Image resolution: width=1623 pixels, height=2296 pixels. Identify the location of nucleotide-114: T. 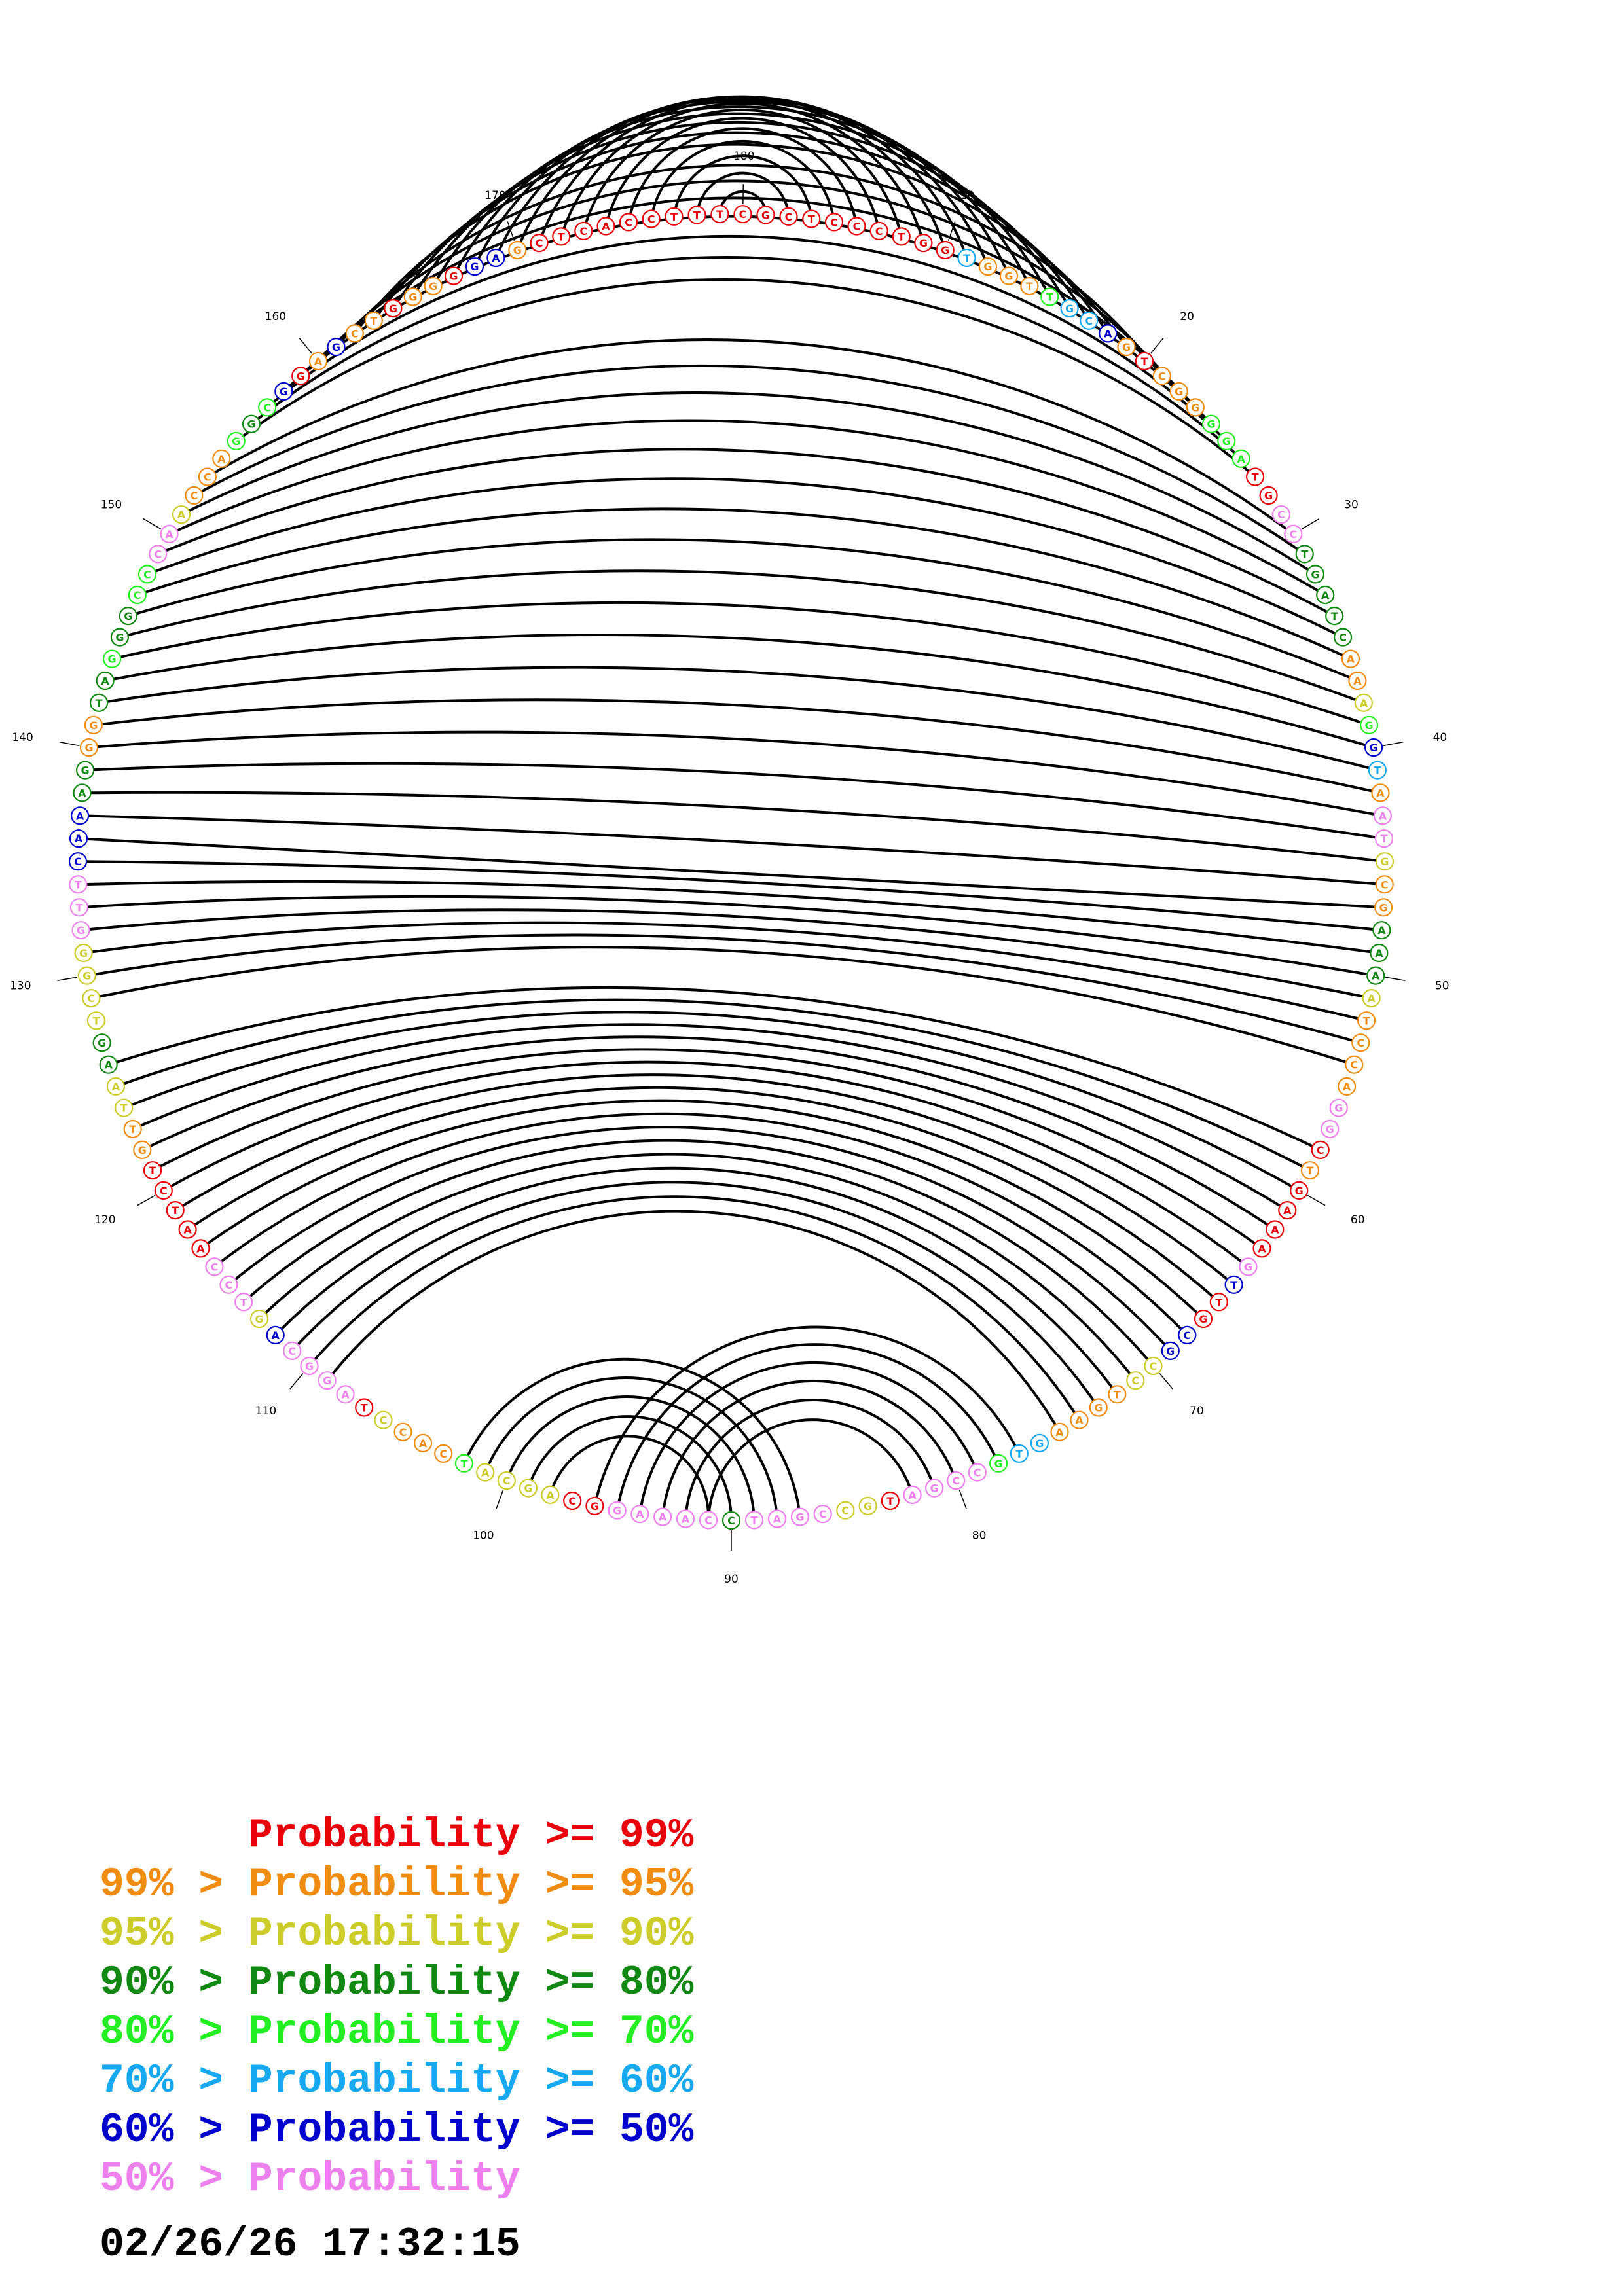
(243, 1302).